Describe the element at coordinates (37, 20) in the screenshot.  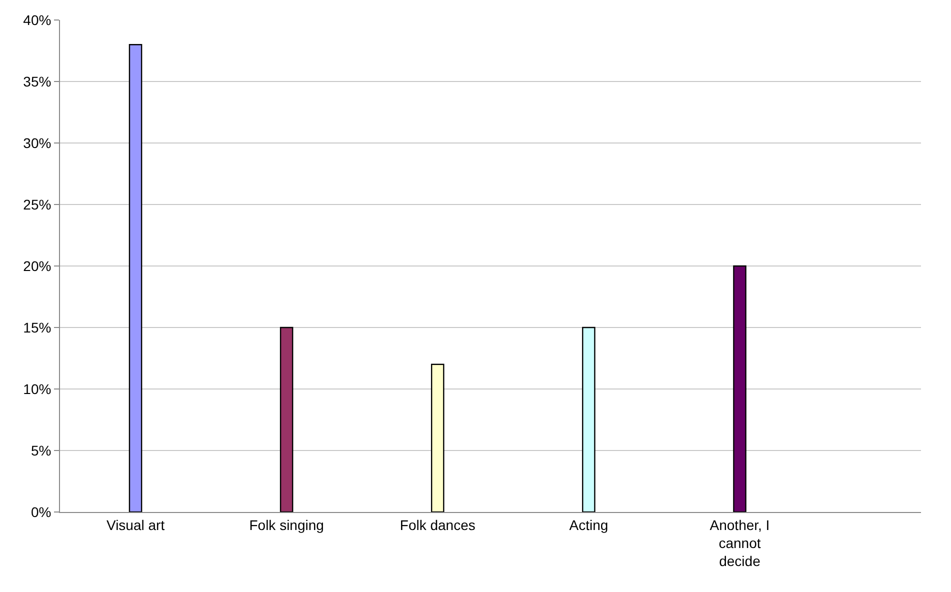
I see `y-tick-label: 40%` at that location.